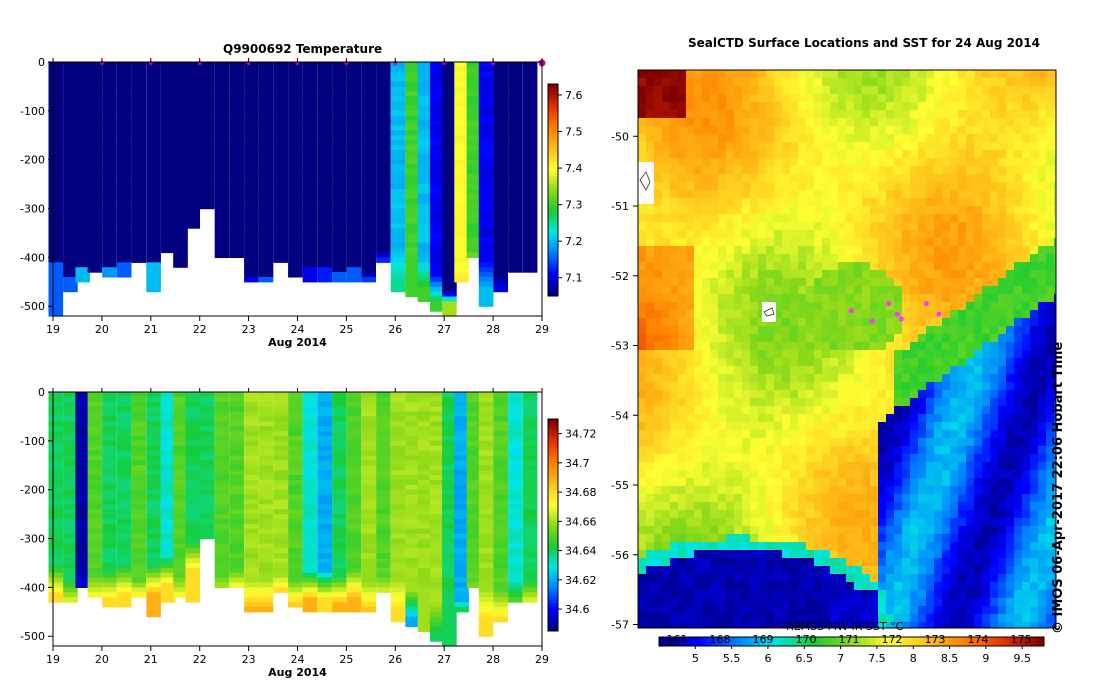 This screenshot has width=1099, height=700. What do you see at coordinates (581, 521) in the screenshot?
I see `colorbar-tick-label: 34.66` at bounding box center [581, 521].